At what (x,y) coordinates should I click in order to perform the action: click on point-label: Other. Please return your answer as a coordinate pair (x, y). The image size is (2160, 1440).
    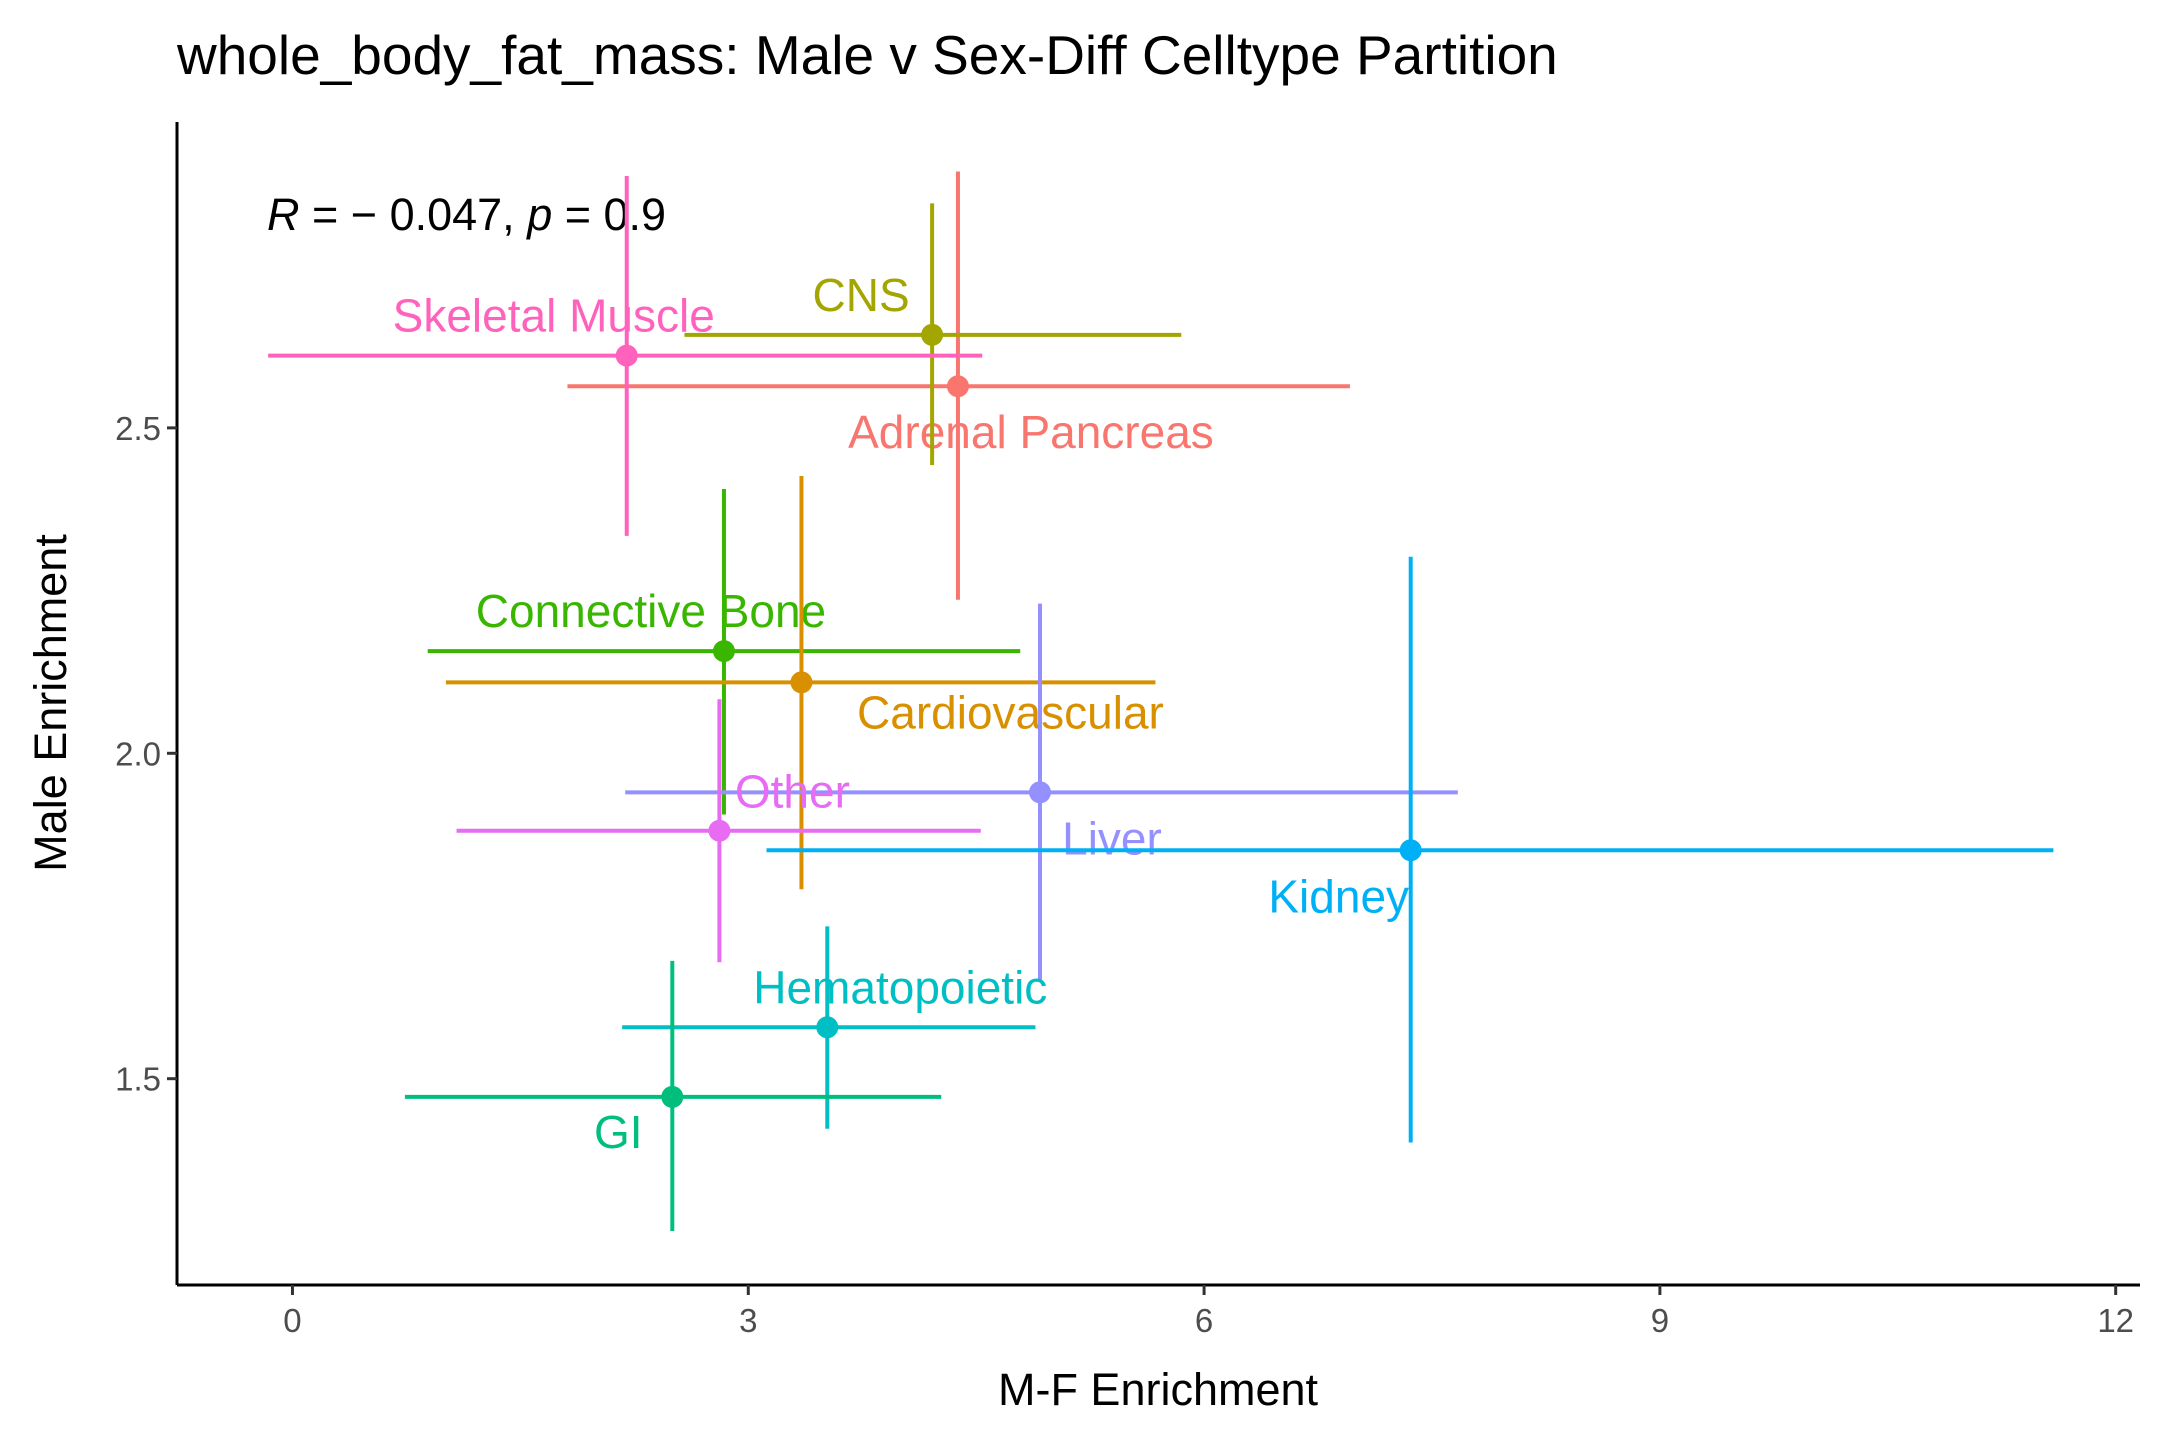
    Looking at the image, I should click on (792, 792).